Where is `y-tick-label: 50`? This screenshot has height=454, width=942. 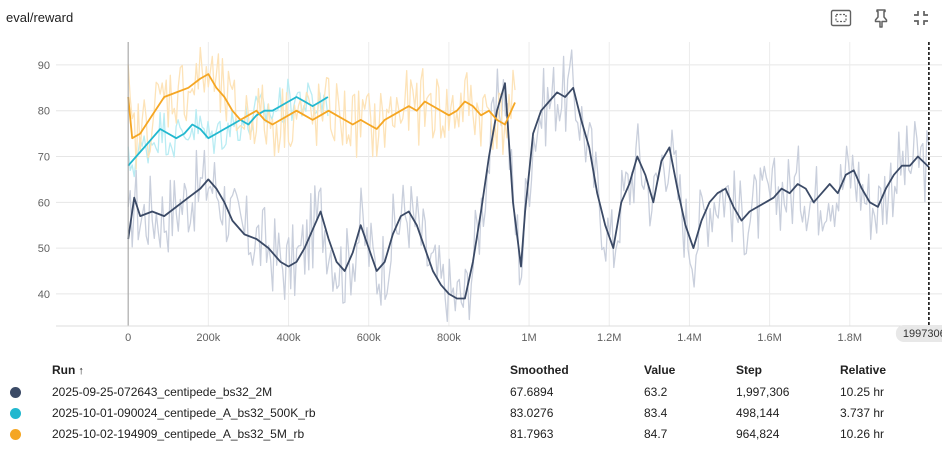
y-tick-label: 50 is located at coordinates (44, 249).